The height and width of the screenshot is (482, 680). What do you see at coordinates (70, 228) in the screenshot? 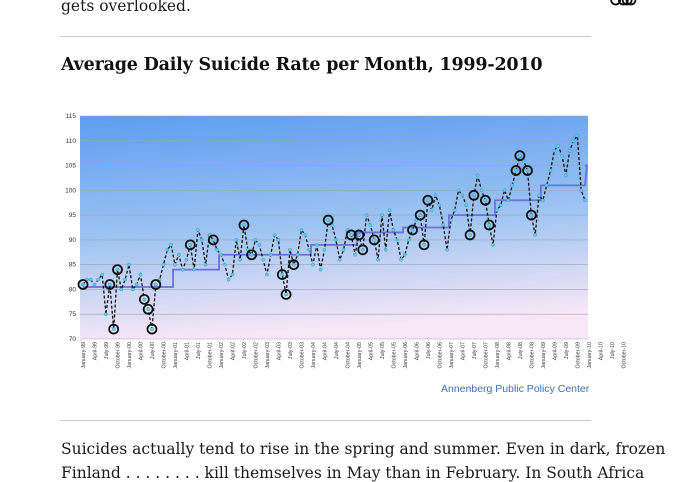
I see `y-axis-ticks: 70 75 80 85 90 95 100 105 110 115` at bounding box center [70, 228].